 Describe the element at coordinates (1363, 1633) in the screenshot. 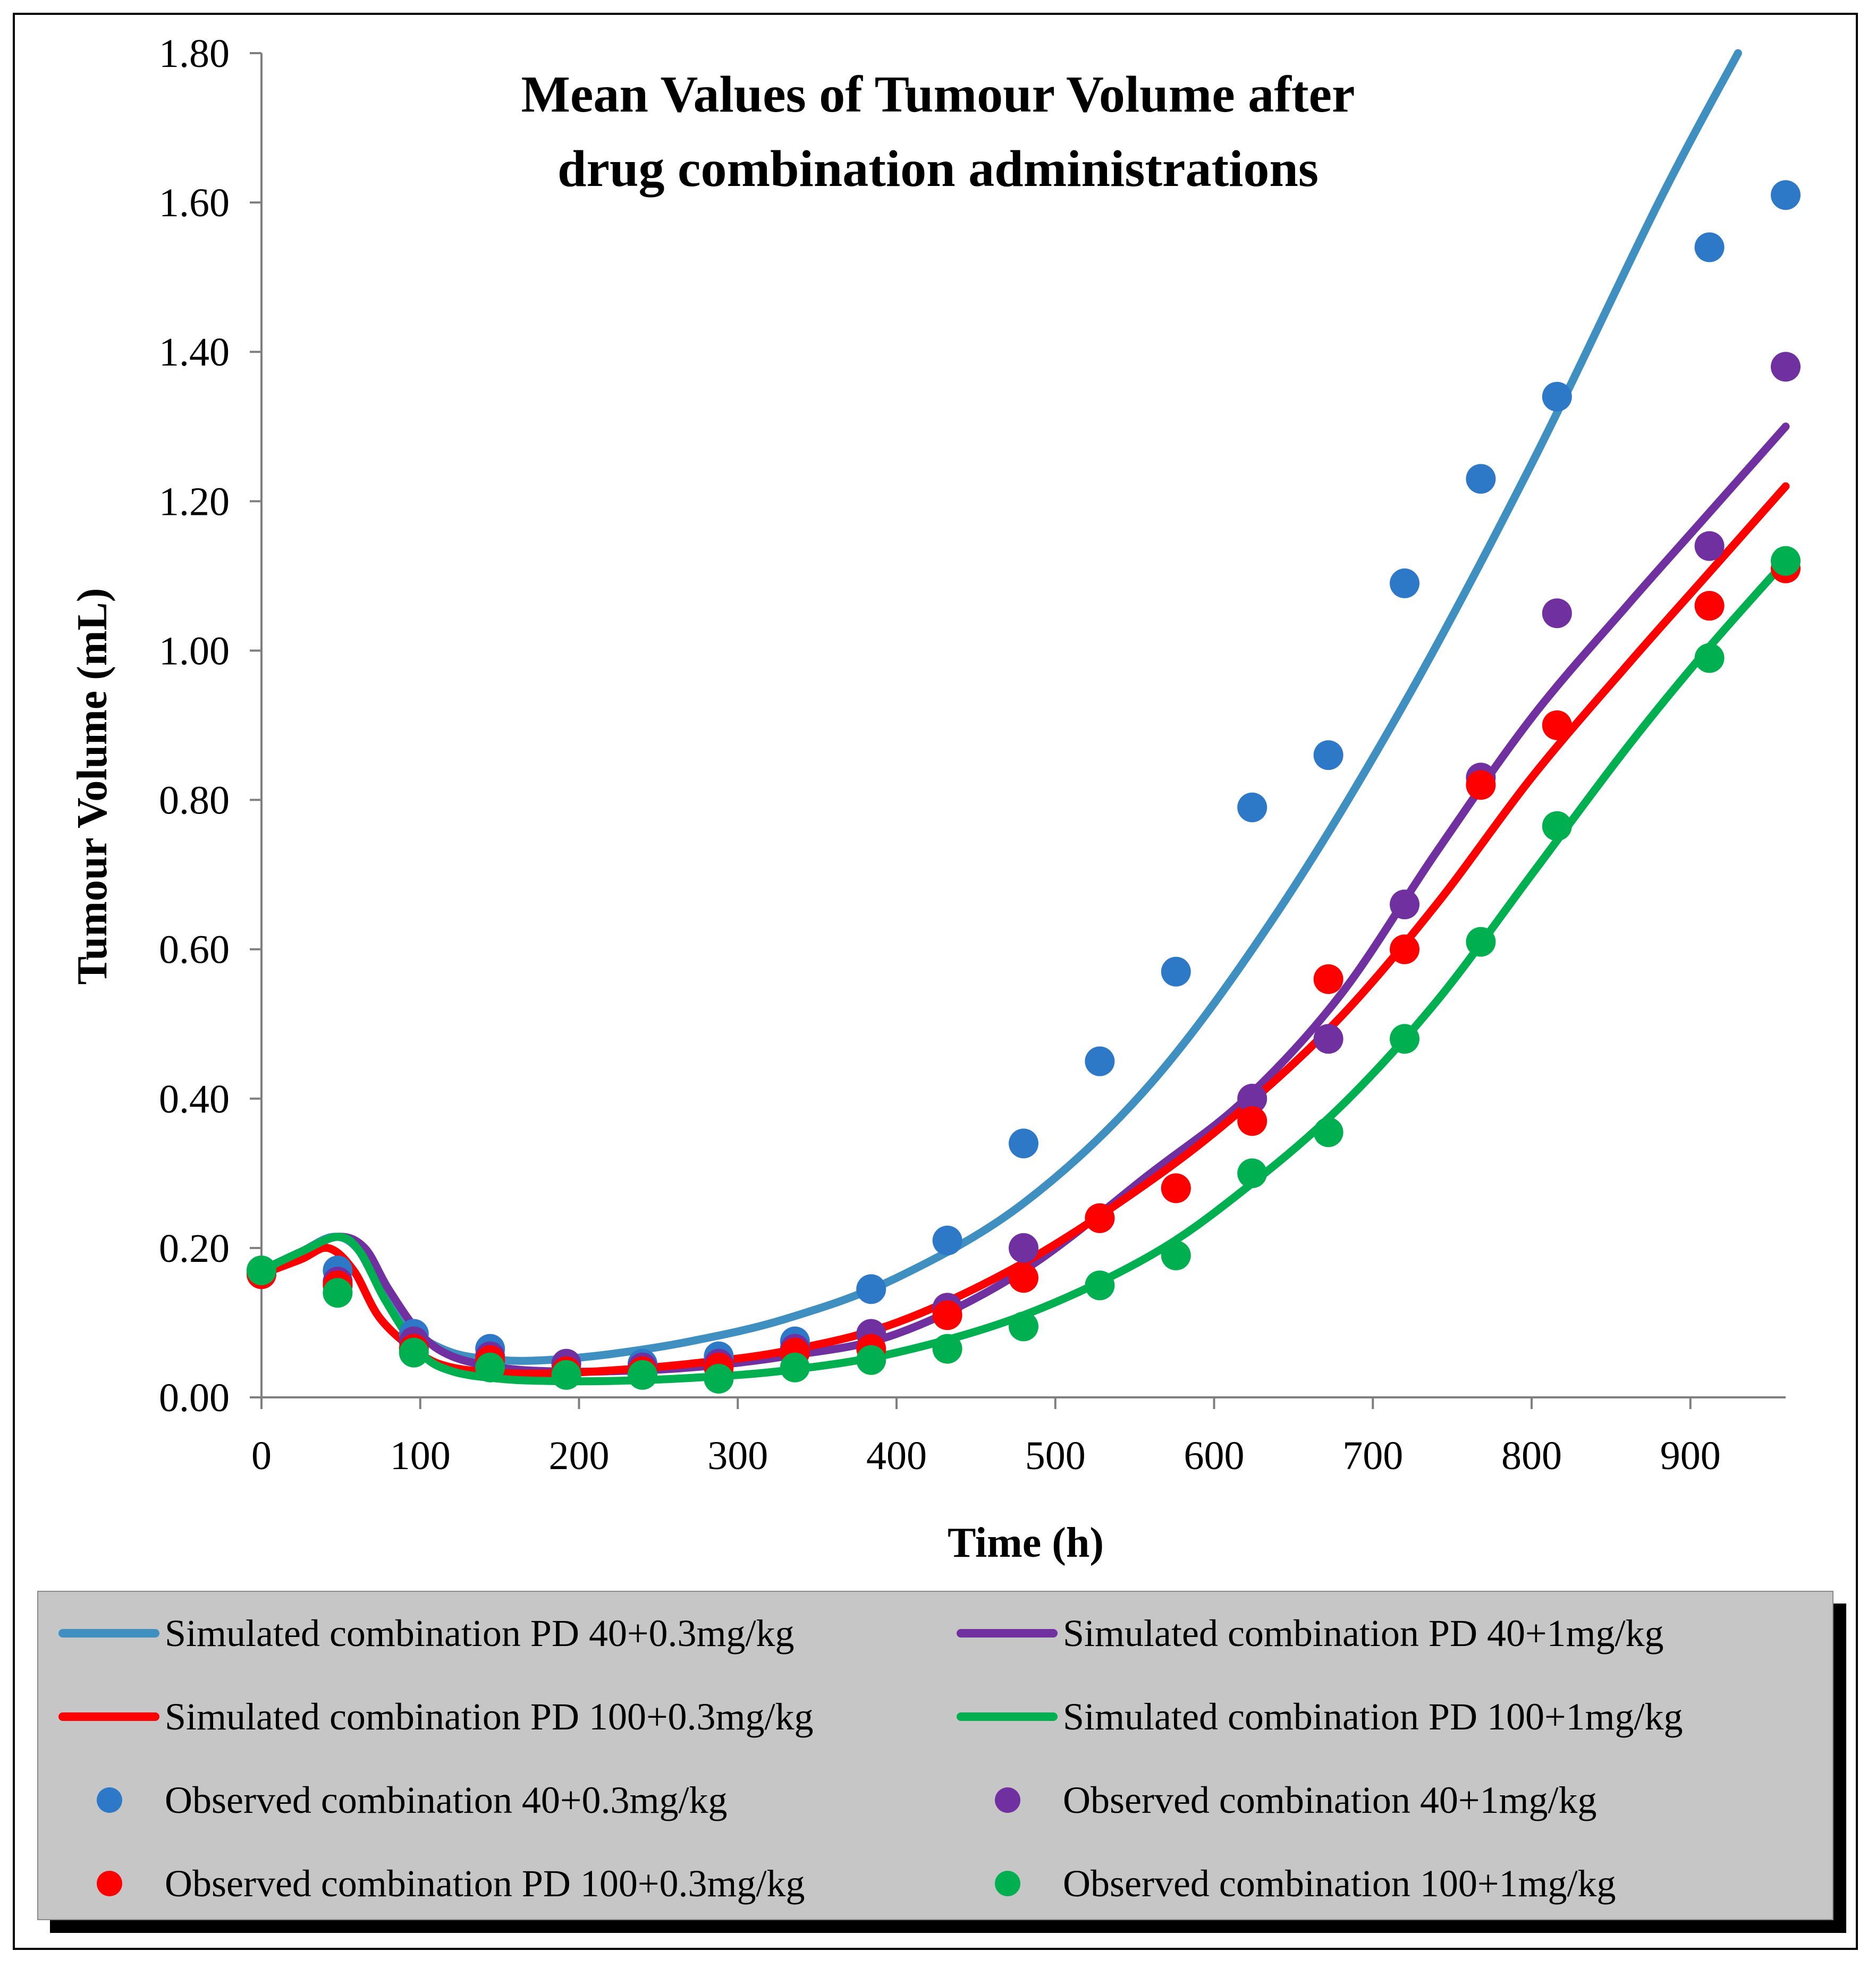

I see `legend-label: Simulated combination PD 40+1mg/kg` at that location.